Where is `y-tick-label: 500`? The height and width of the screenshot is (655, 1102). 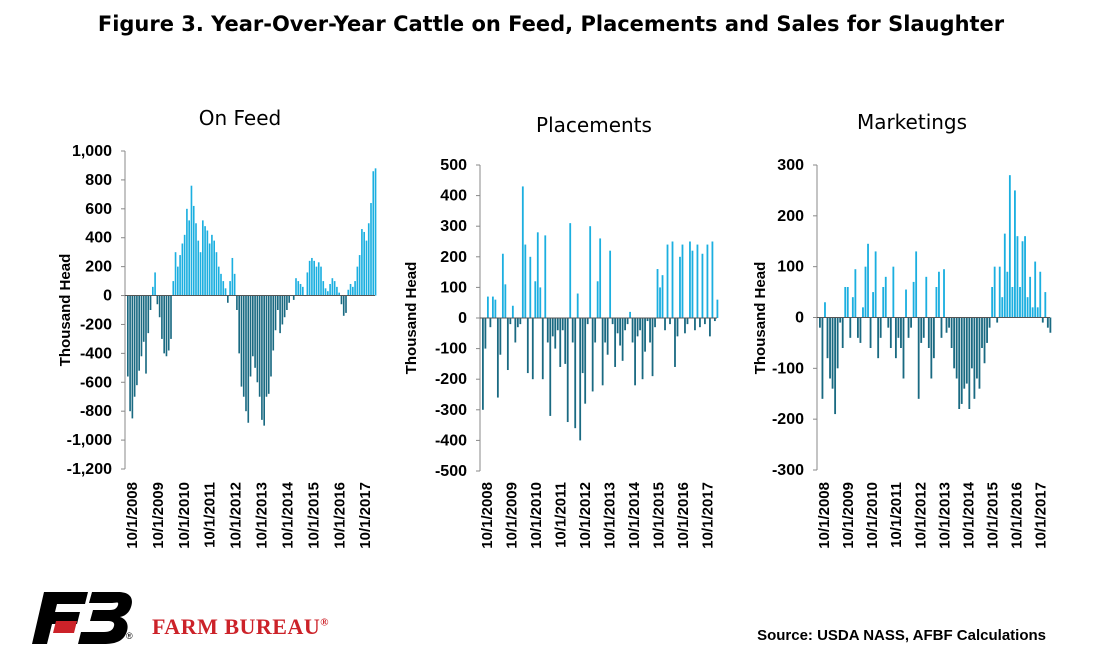
y-tick-label: 500 is located at coordinates (453, 165).